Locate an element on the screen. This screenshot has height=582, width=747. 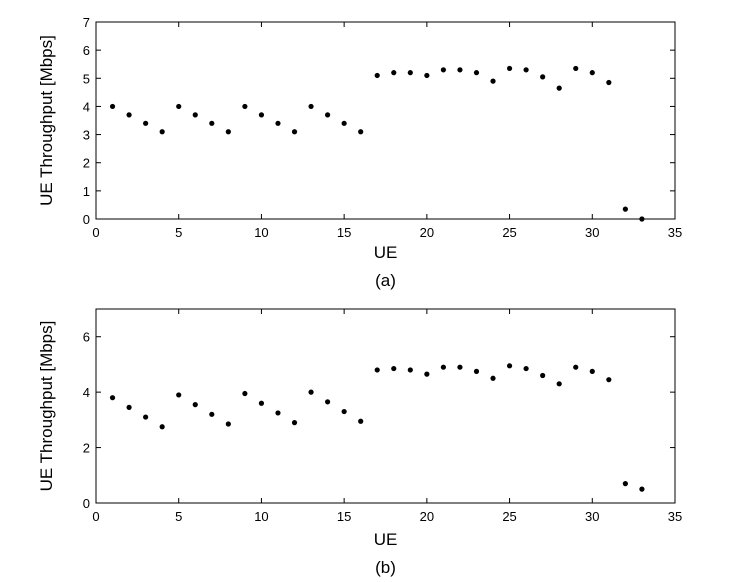
x-axis-label: UE is located at coordinates (386, 252).